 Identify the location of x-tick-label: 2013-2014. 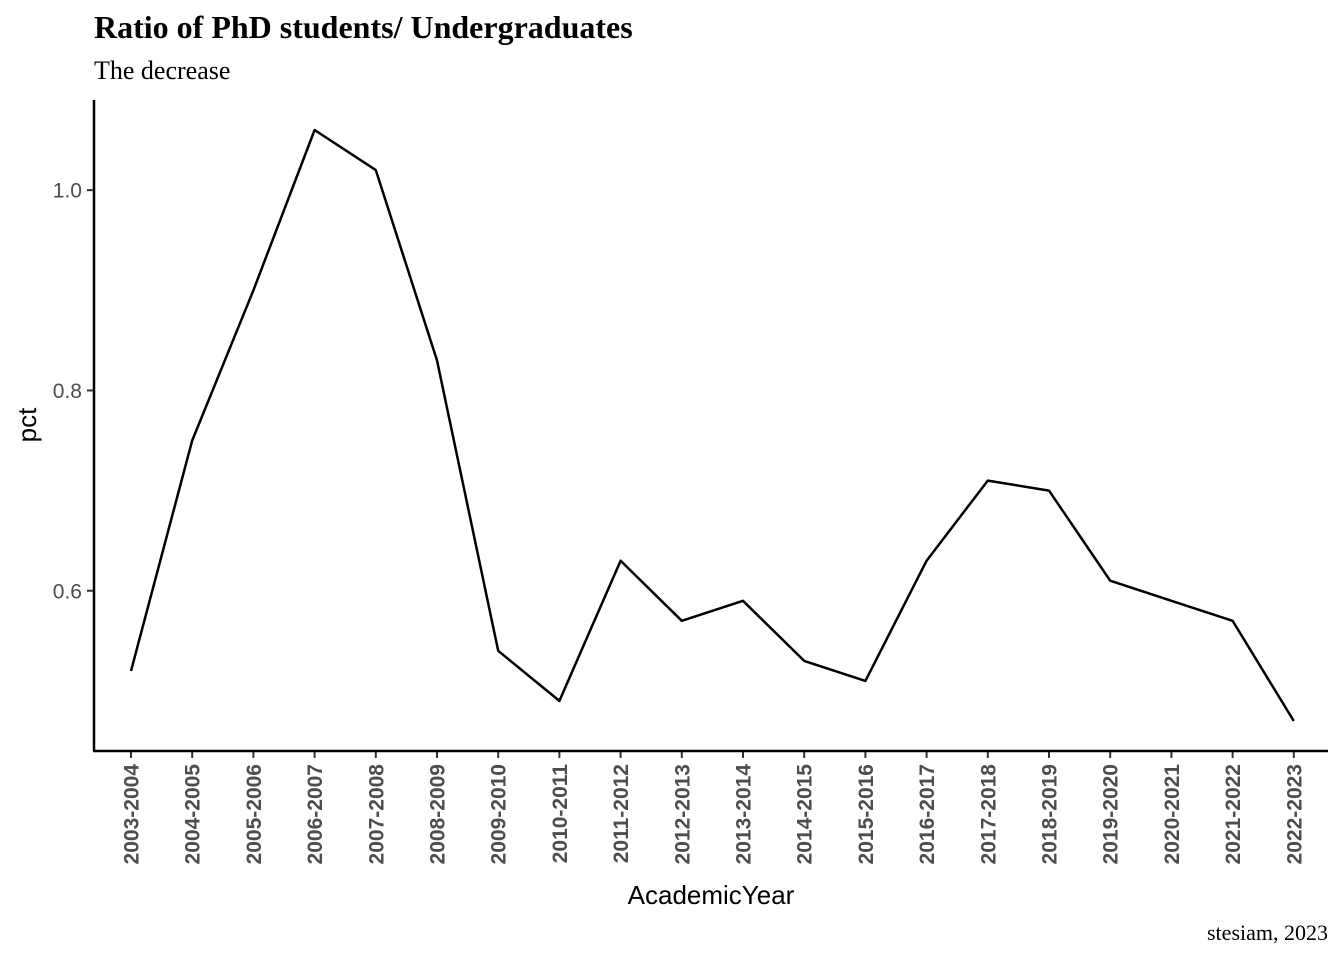
(744, 814).